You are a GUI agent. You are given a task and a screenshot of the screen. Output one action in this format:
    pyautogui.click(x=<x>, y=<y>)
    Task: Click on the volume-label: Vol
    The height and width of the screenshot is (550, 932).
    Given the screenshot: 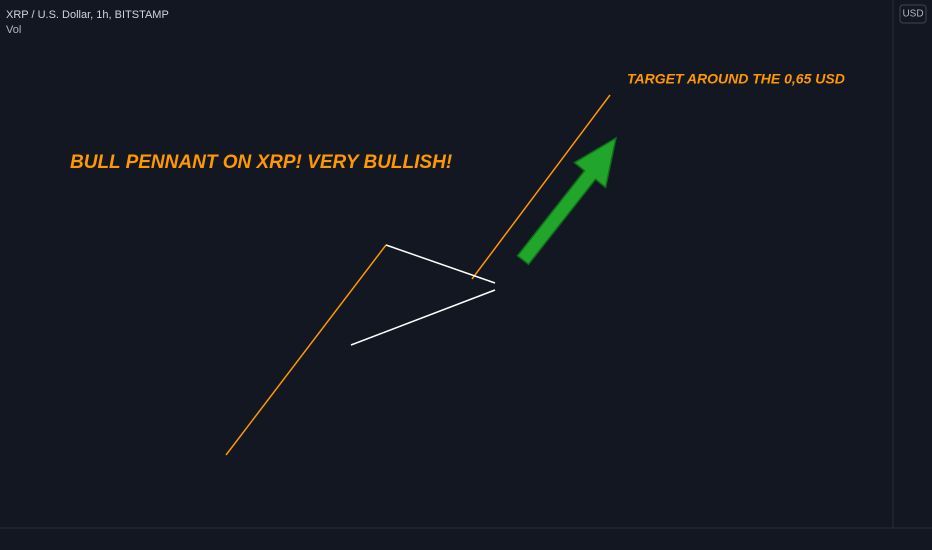 What is the action you would take?
    pyautogui.click(x=13, y=30)
    